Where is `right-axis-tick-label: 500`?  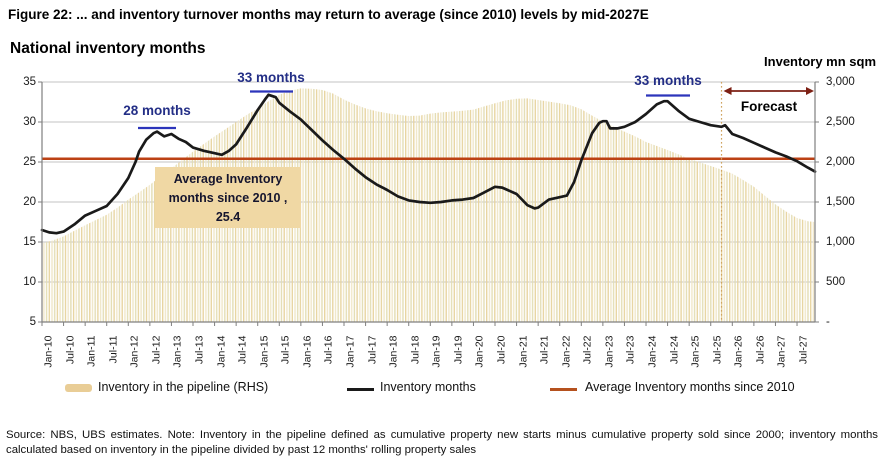 right-axis-tick-label: 500 is located at coordinates (836, 282).